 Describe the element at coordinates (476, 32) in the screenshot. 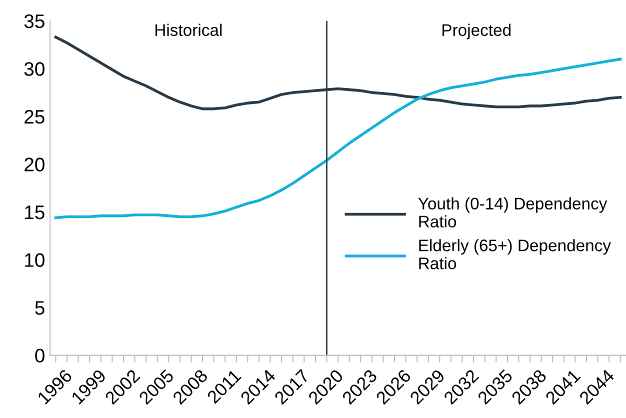

I see `annotation: Projected` at that location.